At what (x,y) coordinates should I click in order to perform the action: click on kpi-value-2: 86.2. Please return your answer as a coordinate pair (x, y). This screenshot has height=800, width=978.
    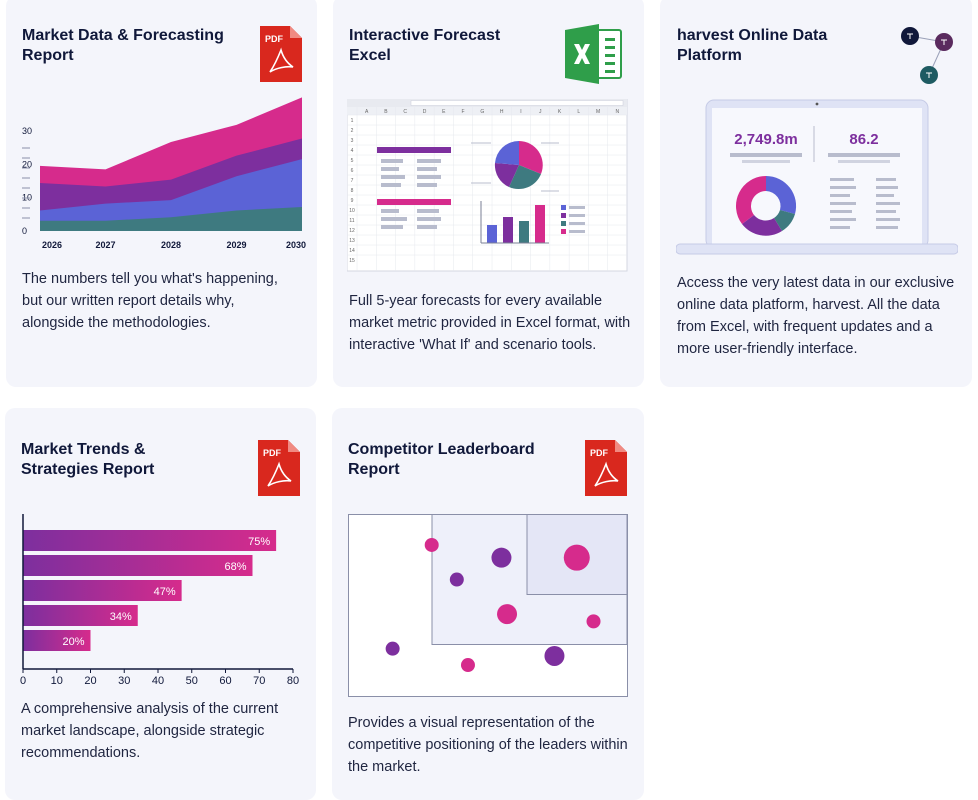
    Looking at the image, I should click on (863, 139).